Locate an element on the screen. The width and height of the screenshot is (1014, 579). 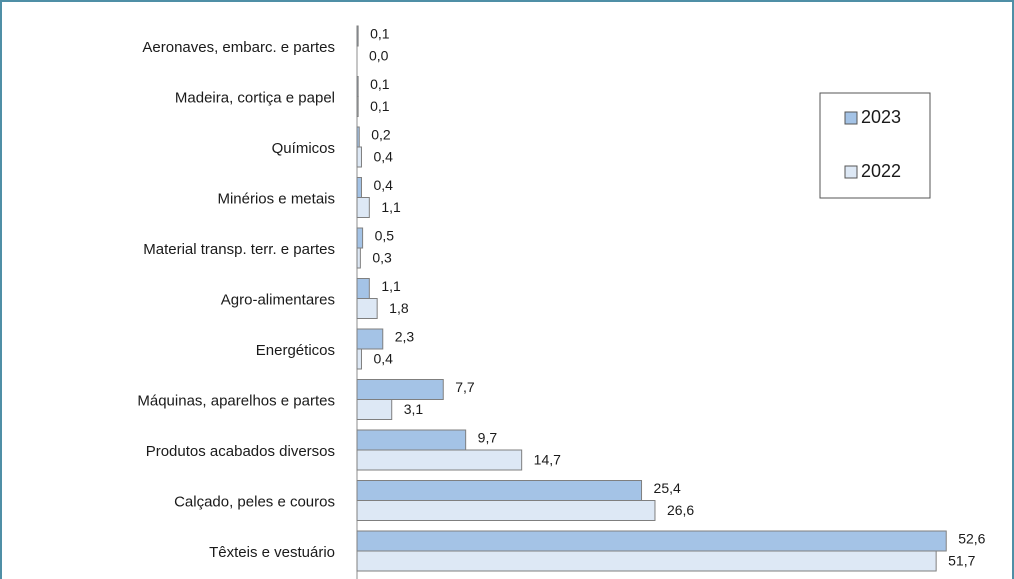
category-label: Minérios e metais is located at coordinates (276, 198).